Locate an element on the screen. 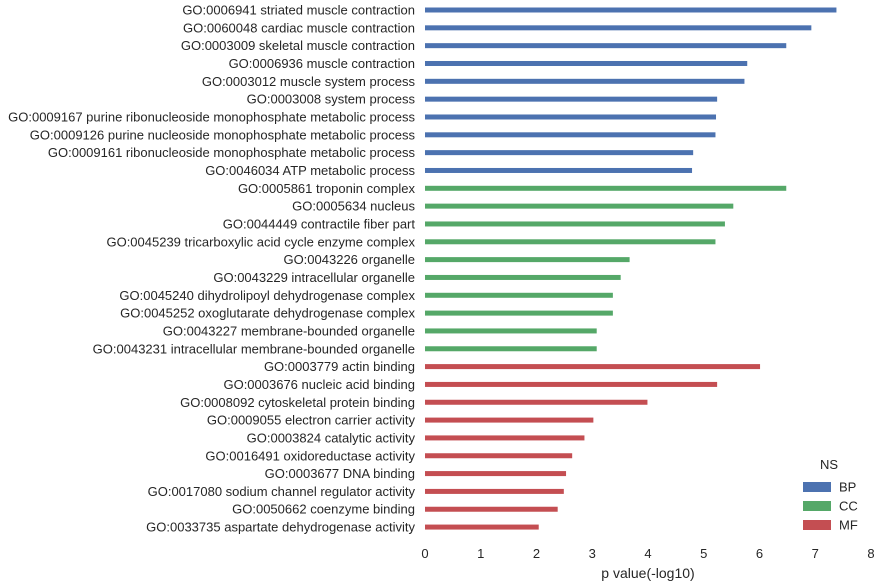  legend-swatch-bp is located at coordinates (817, 487).